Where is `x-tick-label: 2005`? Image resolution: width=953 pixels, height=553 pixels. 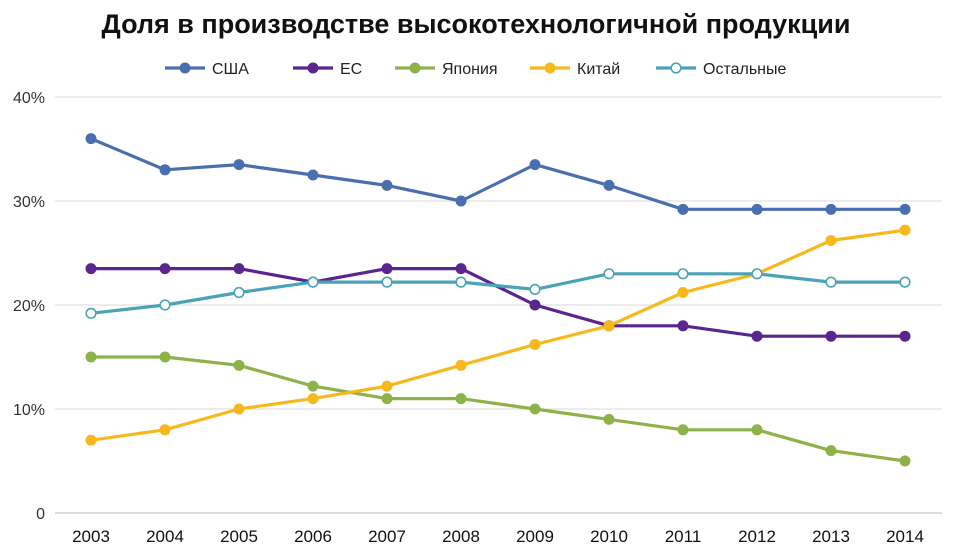 x-tick-label: 2005 is located at coordinates (239, 536).